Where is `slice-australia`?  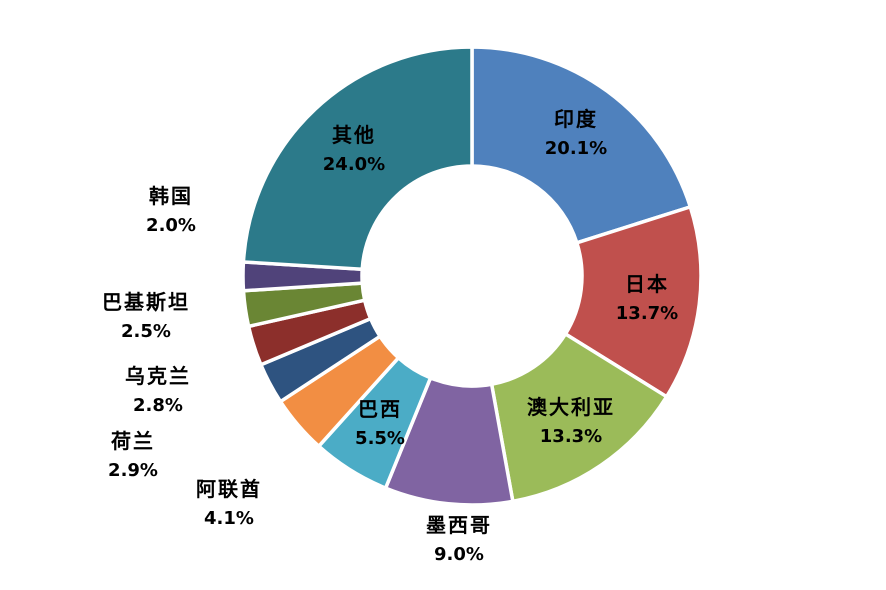
slice-australia is located at coordinates (579, 418).